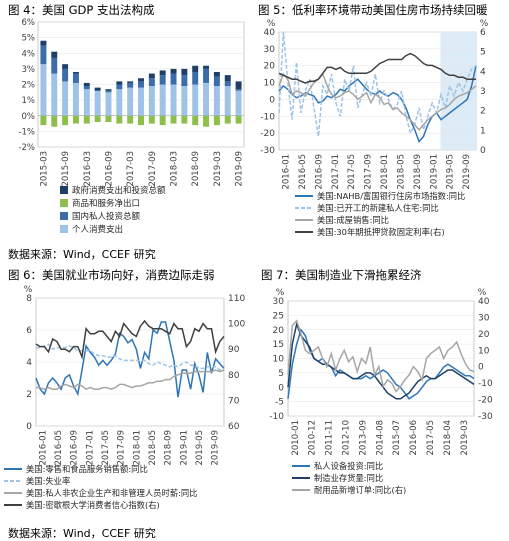 The height and width of the screenshot is (541, 509). What do you see at coordinates (484, 302) in the screenshot?
I see `y-right-tick-label: 40` at bounding box center [484, 302].